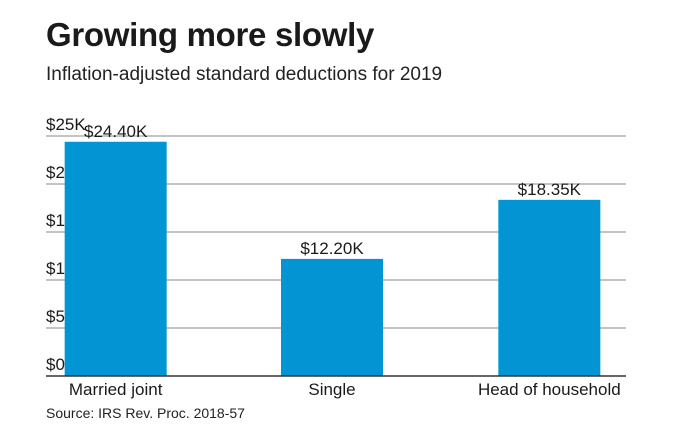 Image resolution: width=680 pixels, height=443 pixels. What do you see at coordinates (331, 389) in the screenshot?
I see `x-category-label: Single` at bounding box center [331, 389].